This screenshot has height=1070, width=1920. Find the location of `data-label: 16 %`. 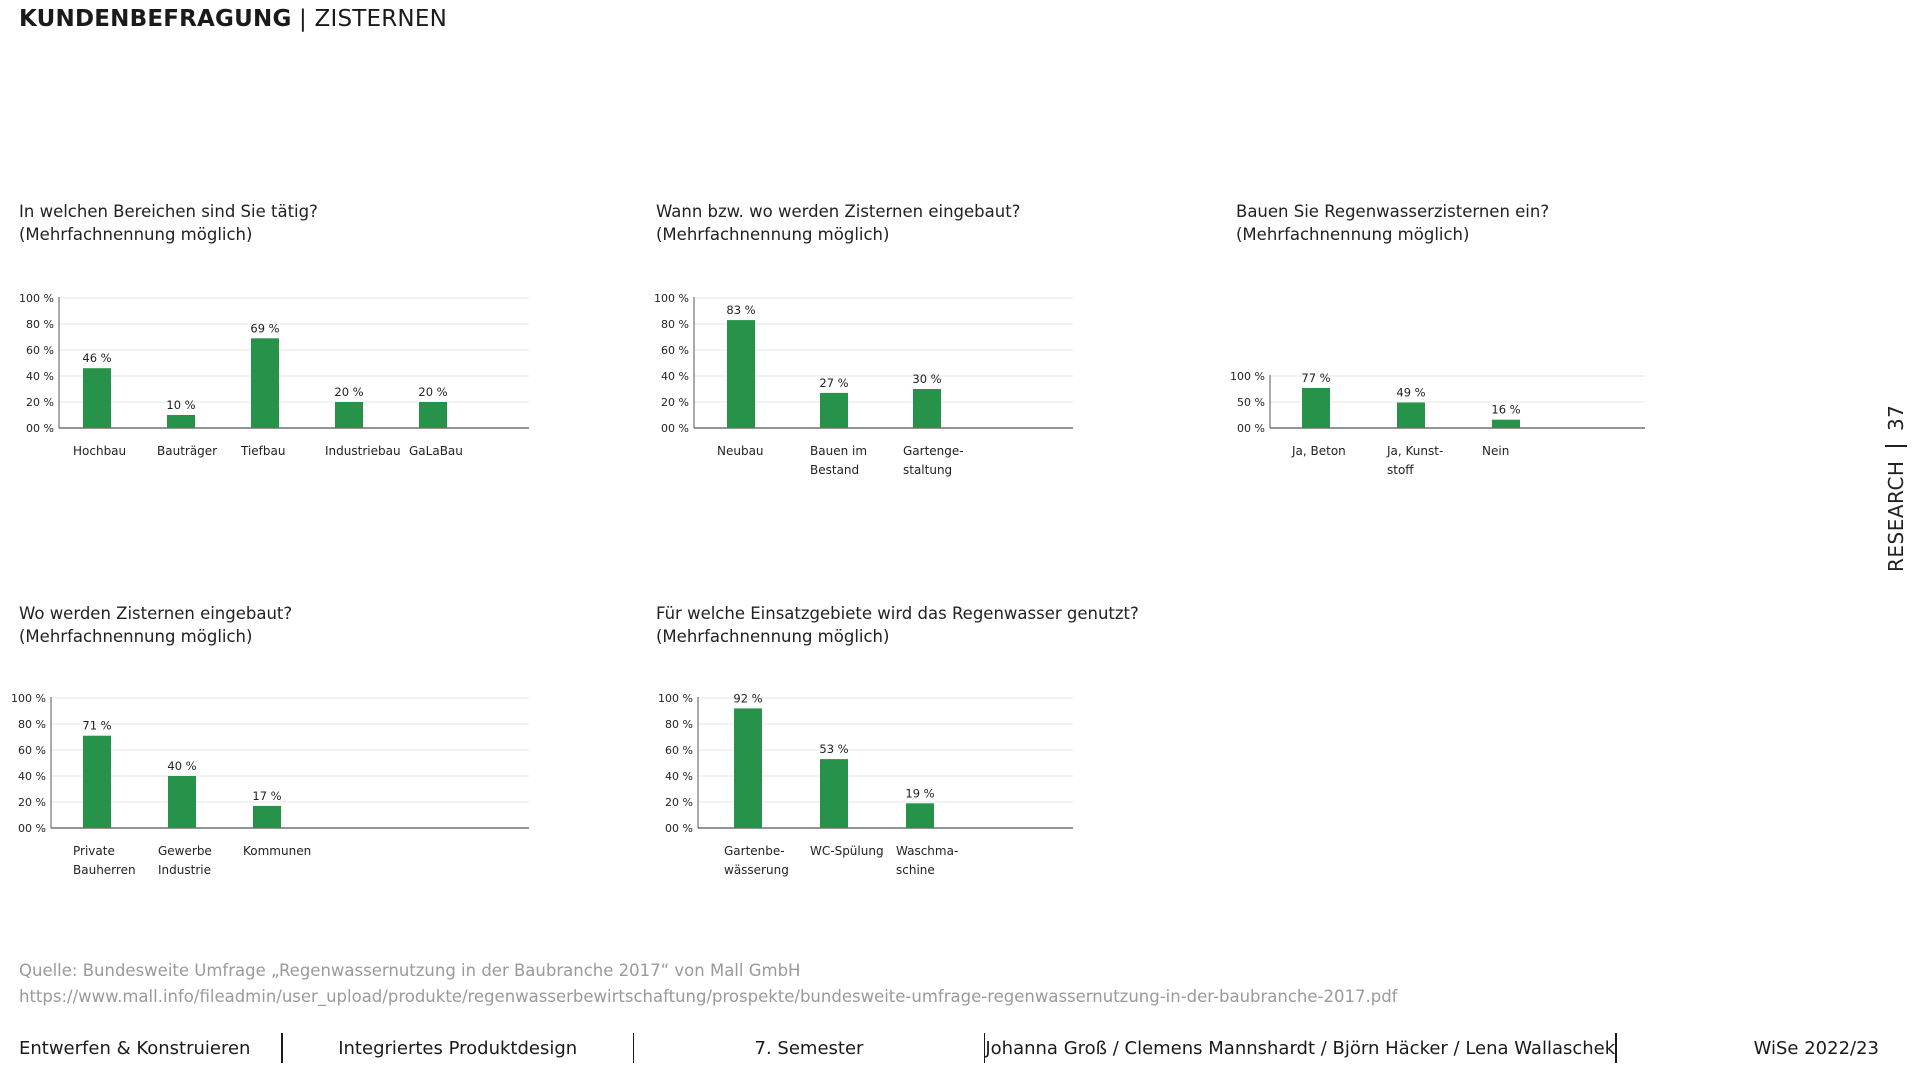

data-label: 16 % is located at coordinates (1505, 410).